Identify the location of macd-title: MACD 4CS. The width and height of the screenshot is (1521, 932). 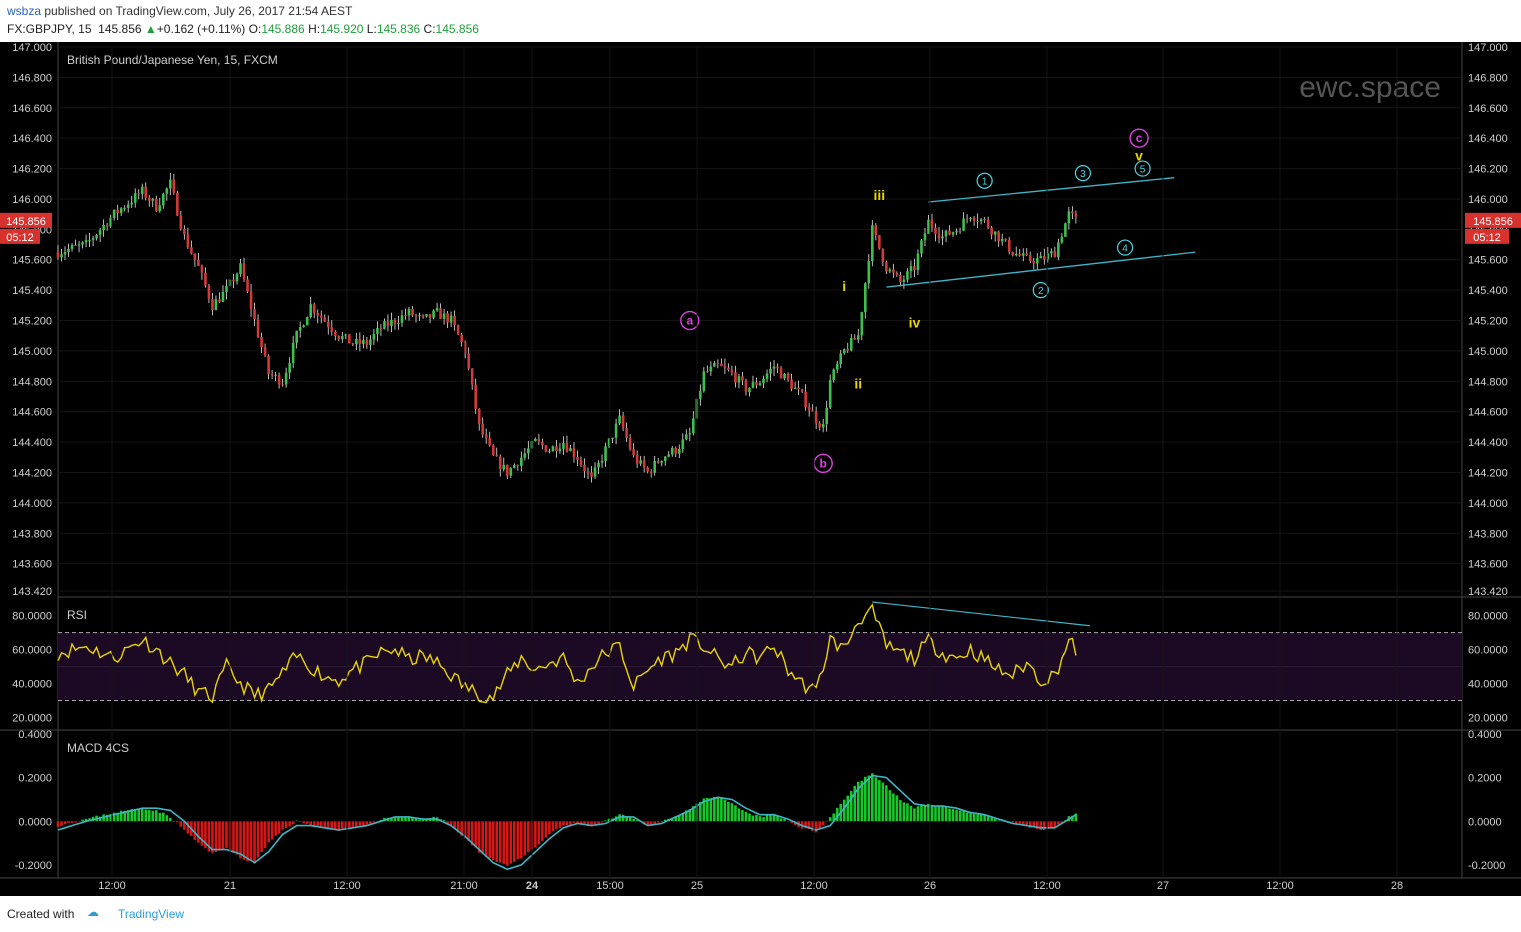
(98, 748).